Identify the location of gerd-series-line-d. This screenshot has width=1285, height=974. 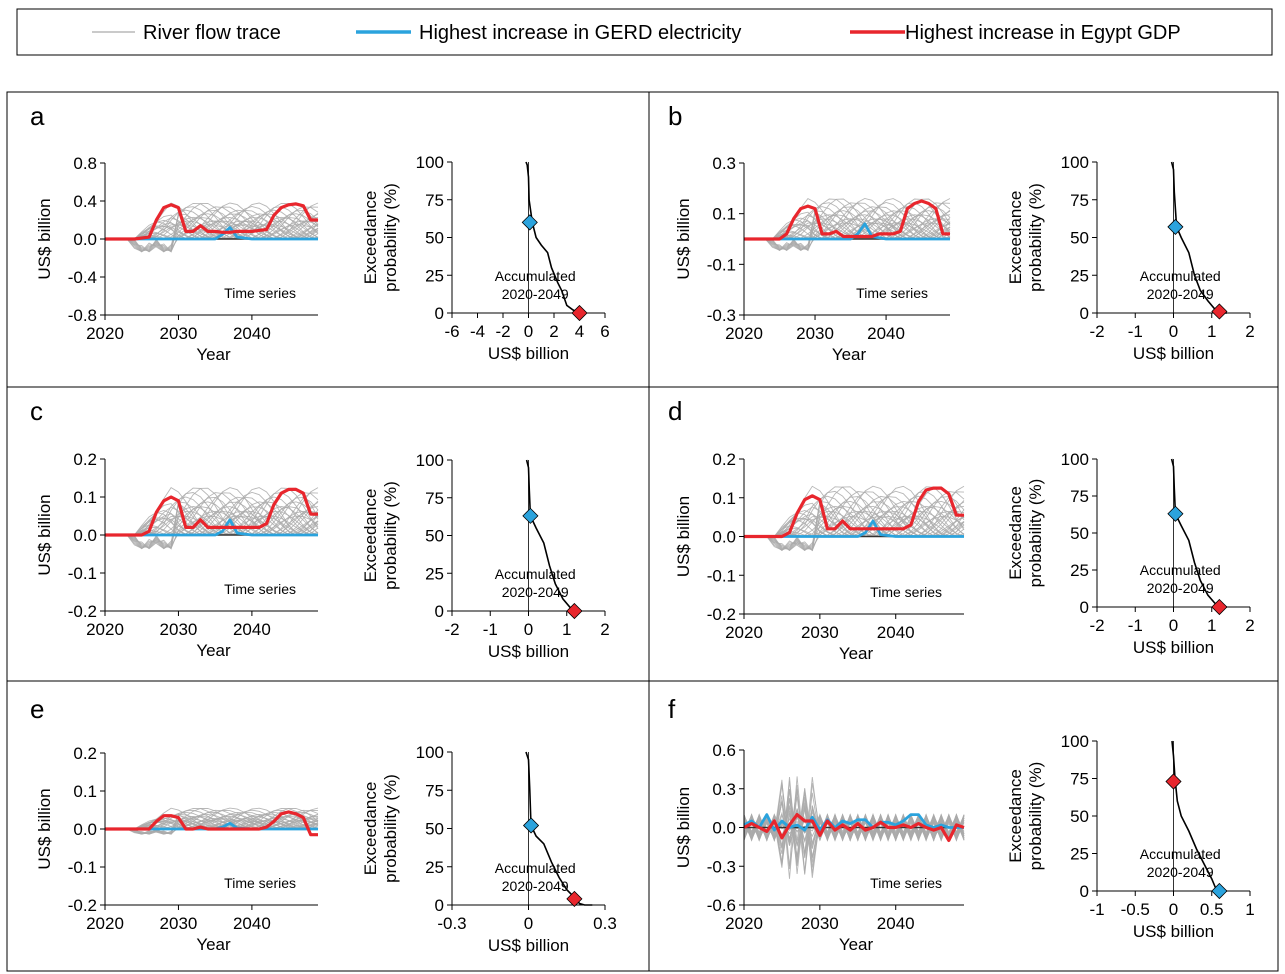
(854, 528).